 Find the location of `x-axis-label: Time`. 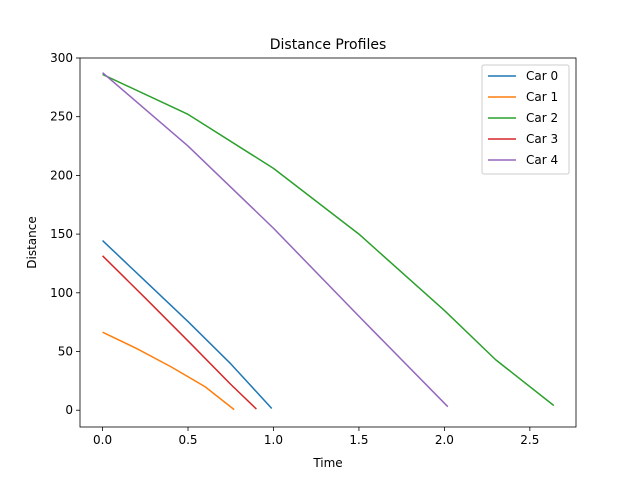

x-axis-label: Time is located at coordinates (327, 463).